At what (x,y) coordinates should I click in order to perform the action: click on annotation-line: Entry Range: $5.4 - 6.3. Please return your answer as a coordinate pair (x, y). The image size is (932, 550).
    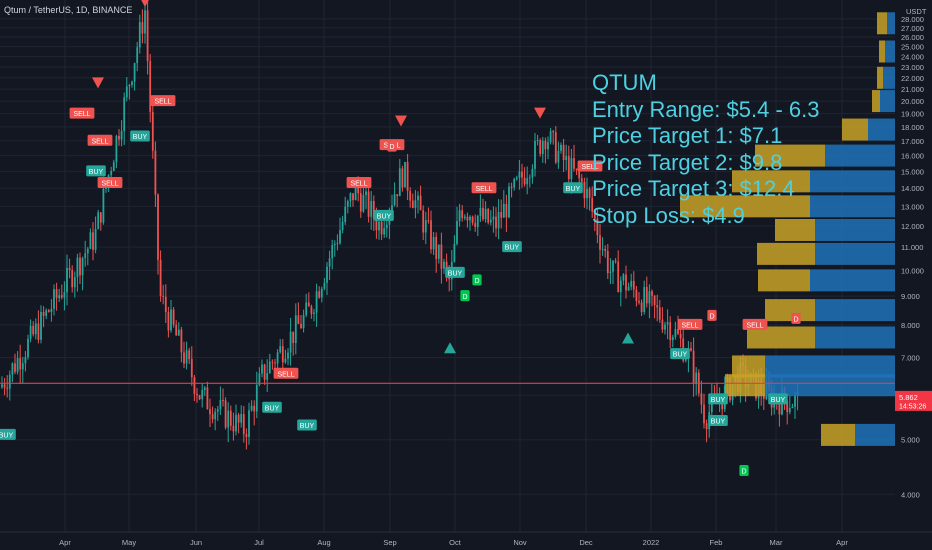
    Looking at the image, I should click on (706, 109).